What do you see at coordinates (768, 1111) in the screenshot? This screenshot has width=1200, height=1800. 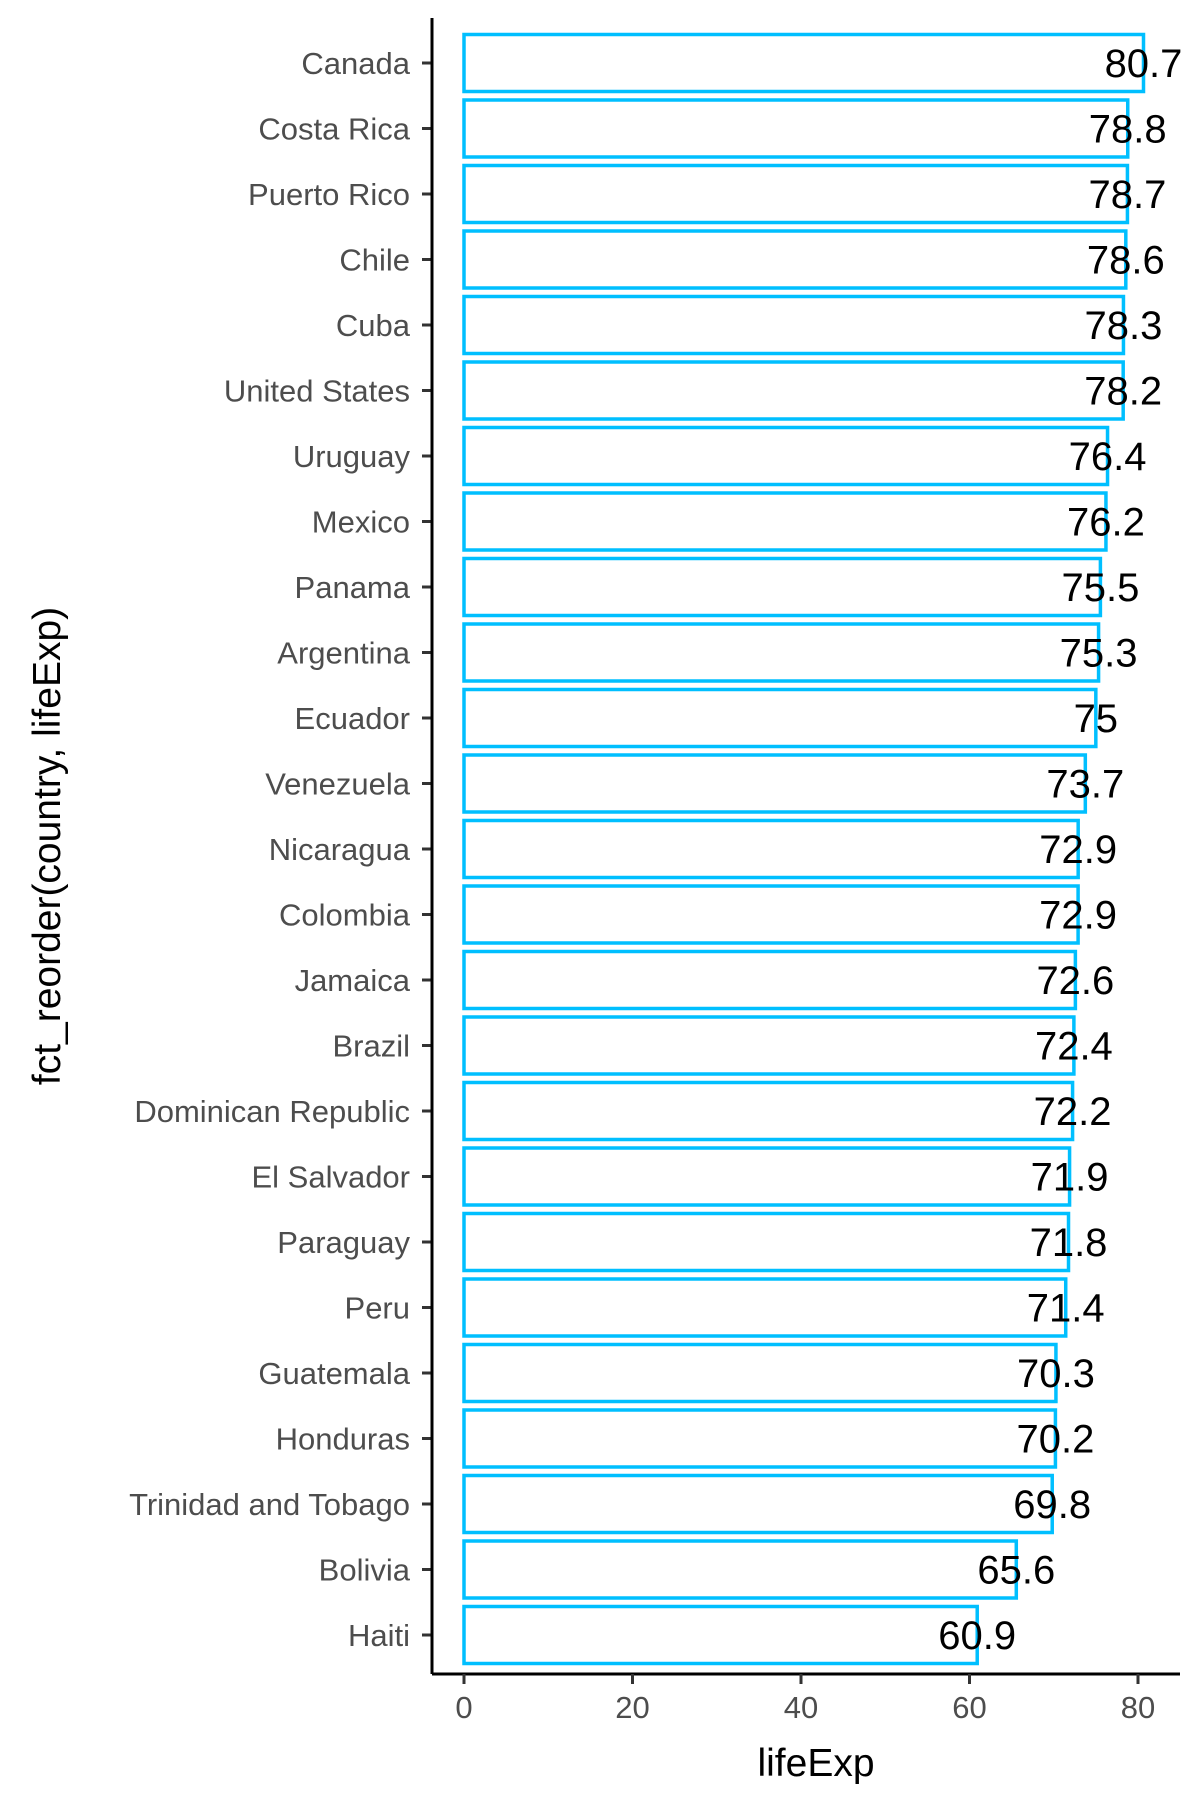 I see `bar-dominican-republic` at bounding box center [768, 1111].